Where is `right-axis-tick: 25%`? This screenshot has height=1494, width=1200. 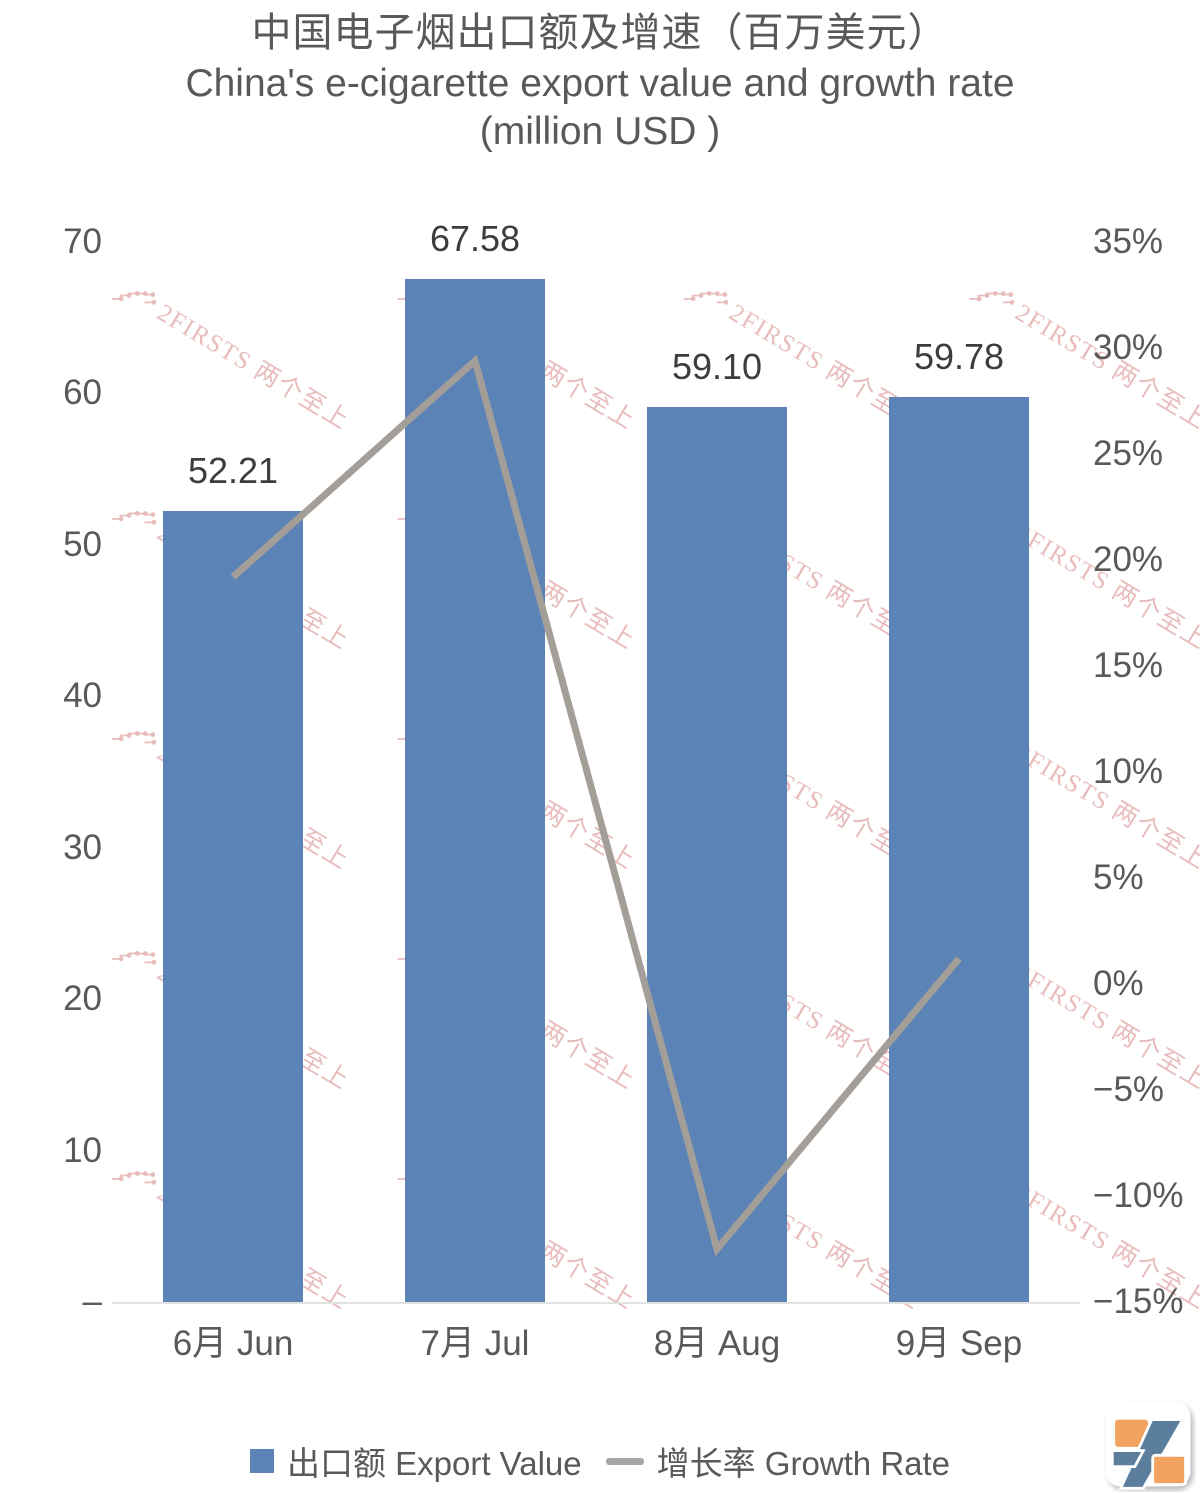
right-axis-tick: 25% is located at coordinates (1128, 453).